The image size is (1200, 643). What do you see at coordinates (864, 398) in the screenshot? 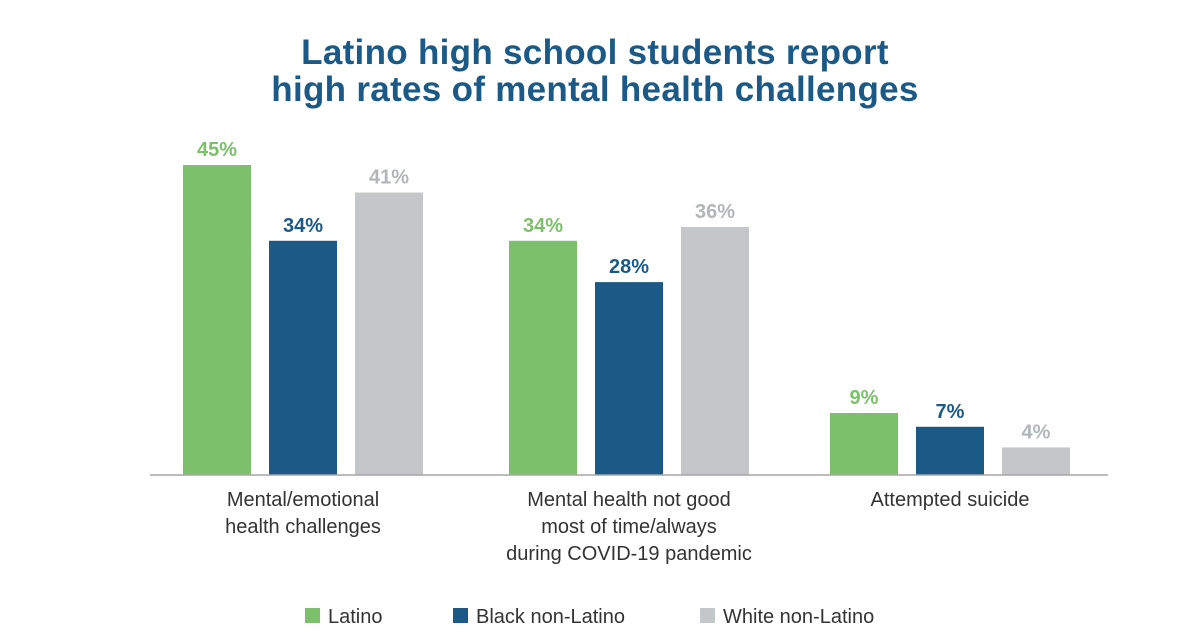
I see `bar-value-label: 9%` at bounding box center [864, 398].